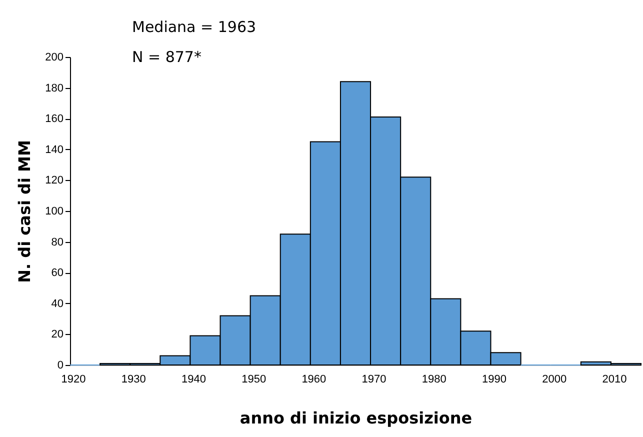  Describe the element at coordinates (24, 211) in the screenshot. I see `y-axis-title: N. di casi di MM` at that location.